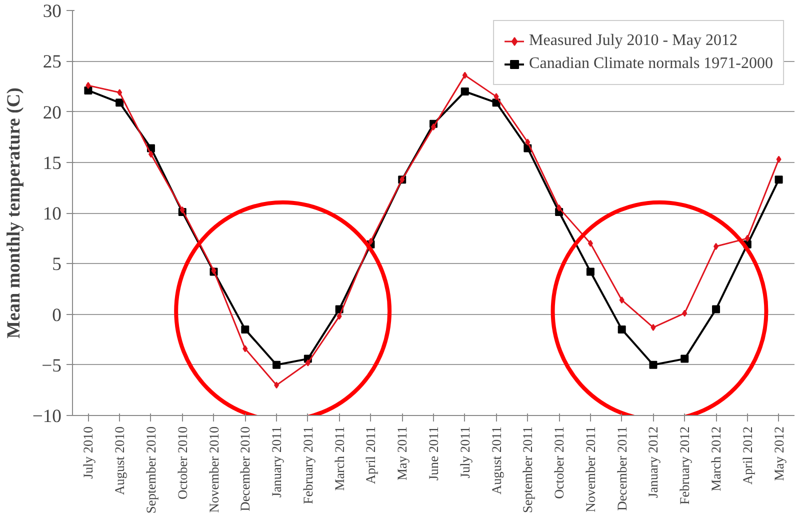 This screenshot has height=516, width=798. Describe the element at coordinates (52, 365) in the screenshot. I see `y-tick-label: −5` at that location.